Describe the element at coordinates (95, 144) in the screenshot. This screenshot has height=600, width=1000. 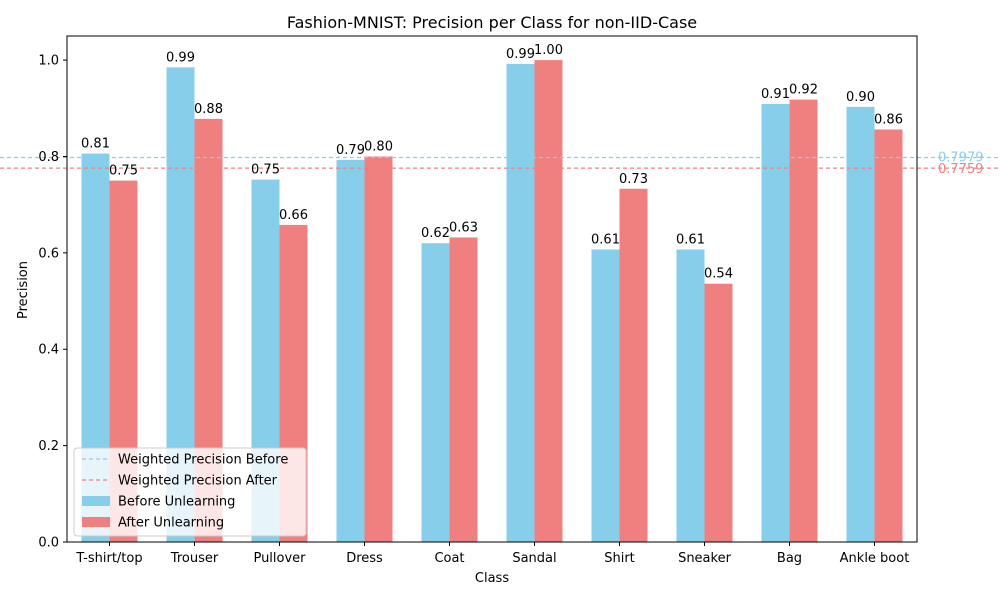
I see `bar-value-label: 0.81` at that location.